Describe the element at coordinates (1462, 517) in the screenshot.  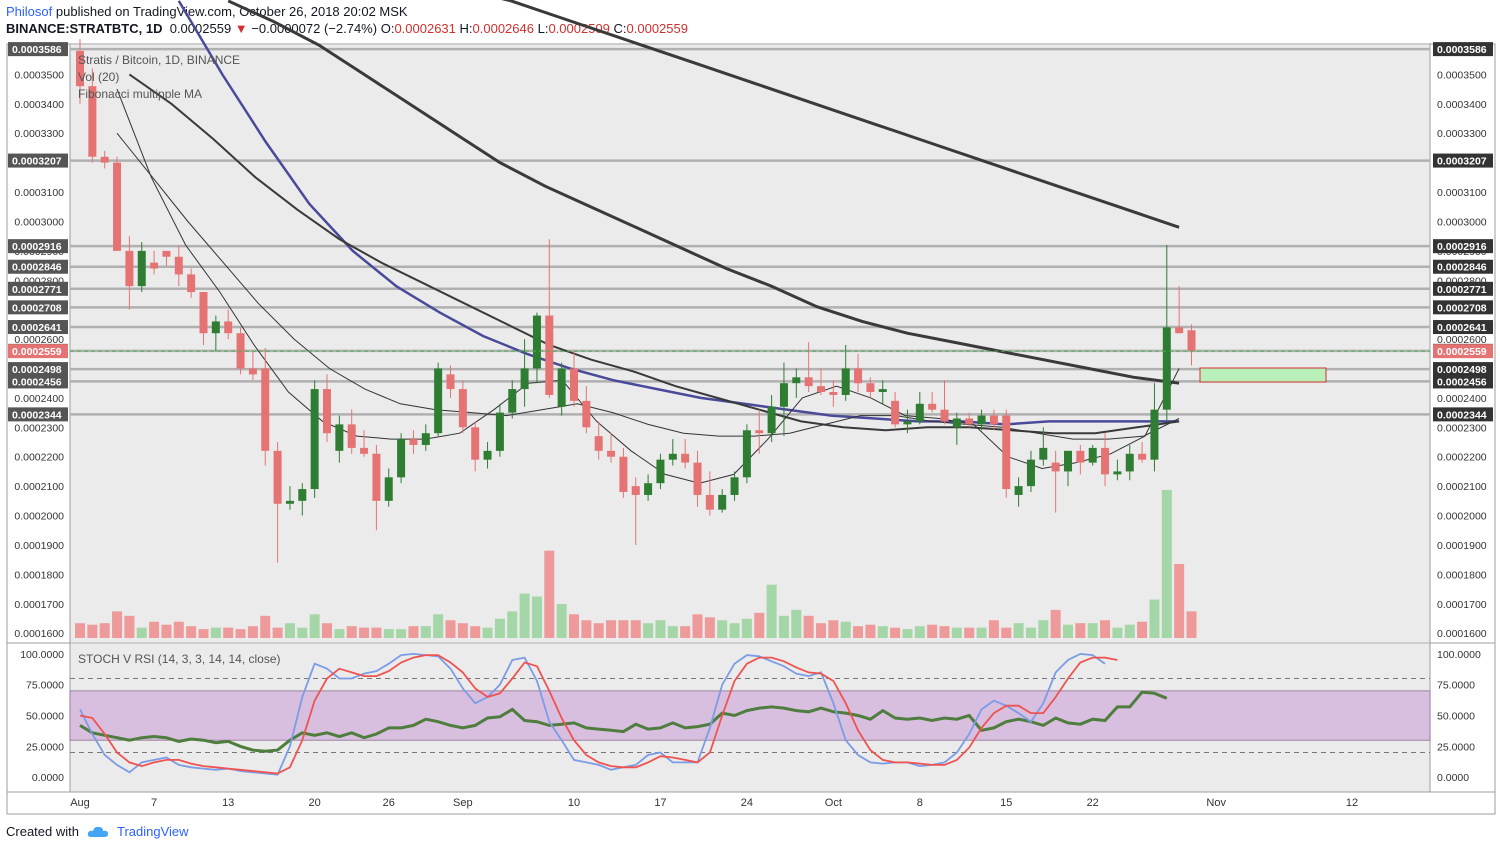
I see `right-price-tick: 0.0002000` at that location.